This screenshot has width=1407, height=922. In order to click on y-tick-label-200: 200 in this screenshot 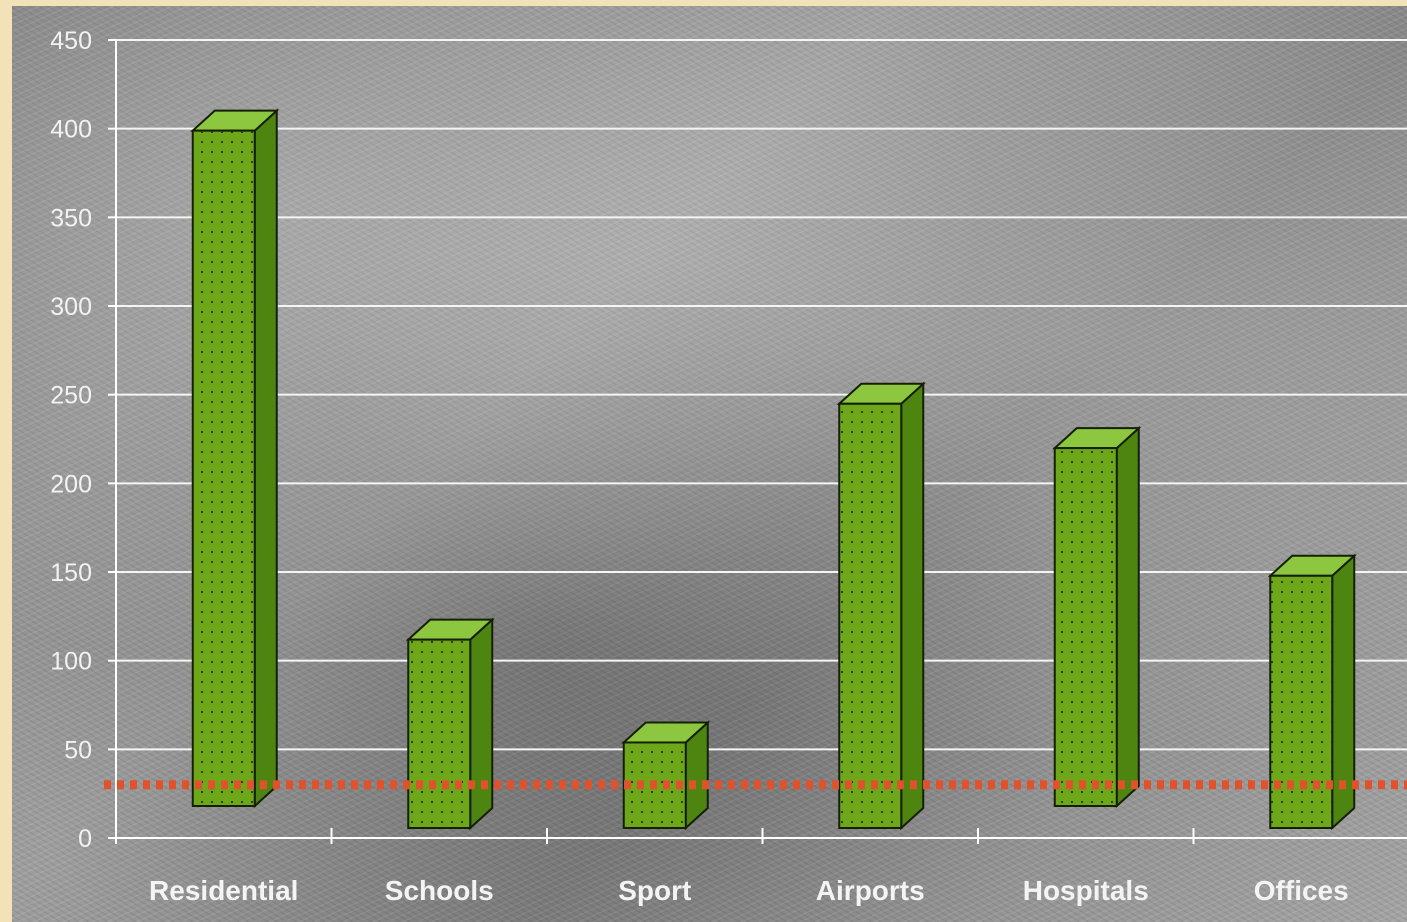, I will do `click(71, 484)`.